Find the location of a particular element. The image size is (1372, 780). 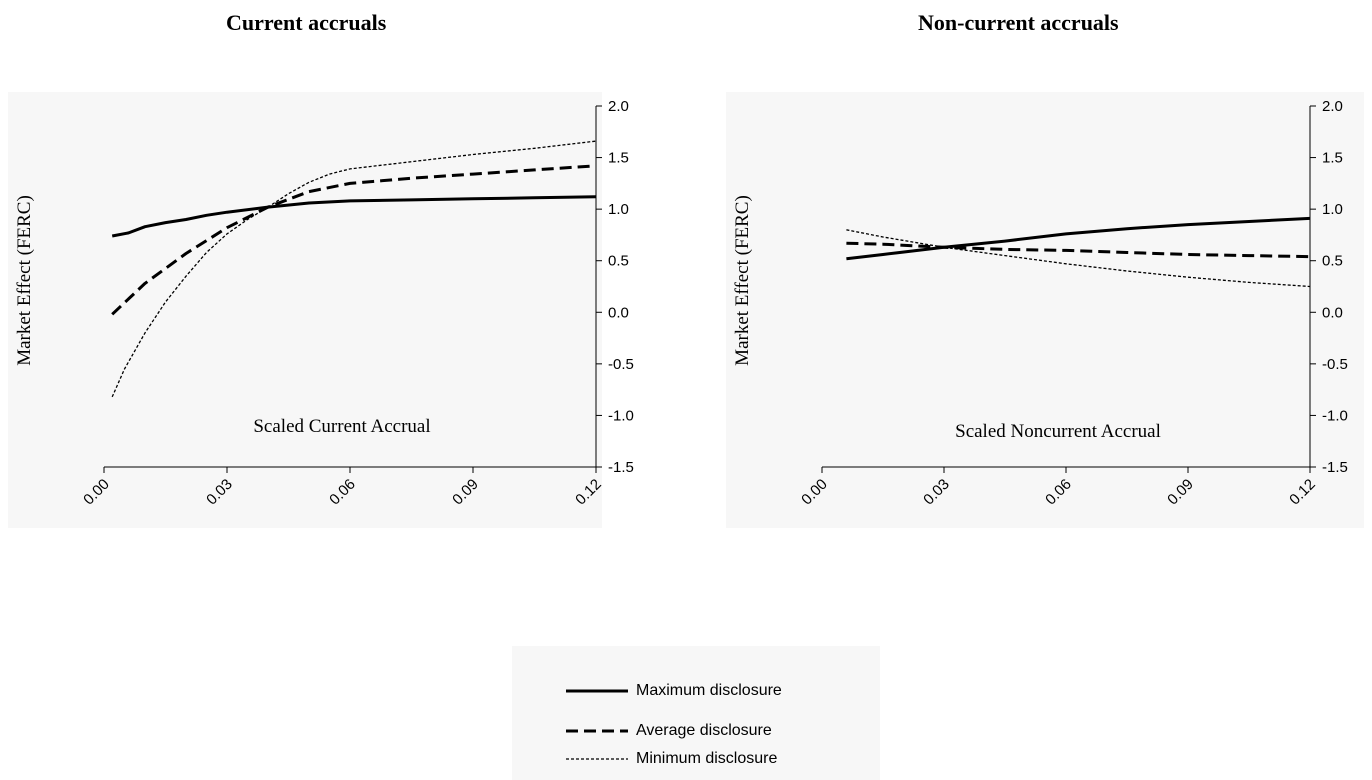

legend-swatch-solid is located at coordinates (597, 691).